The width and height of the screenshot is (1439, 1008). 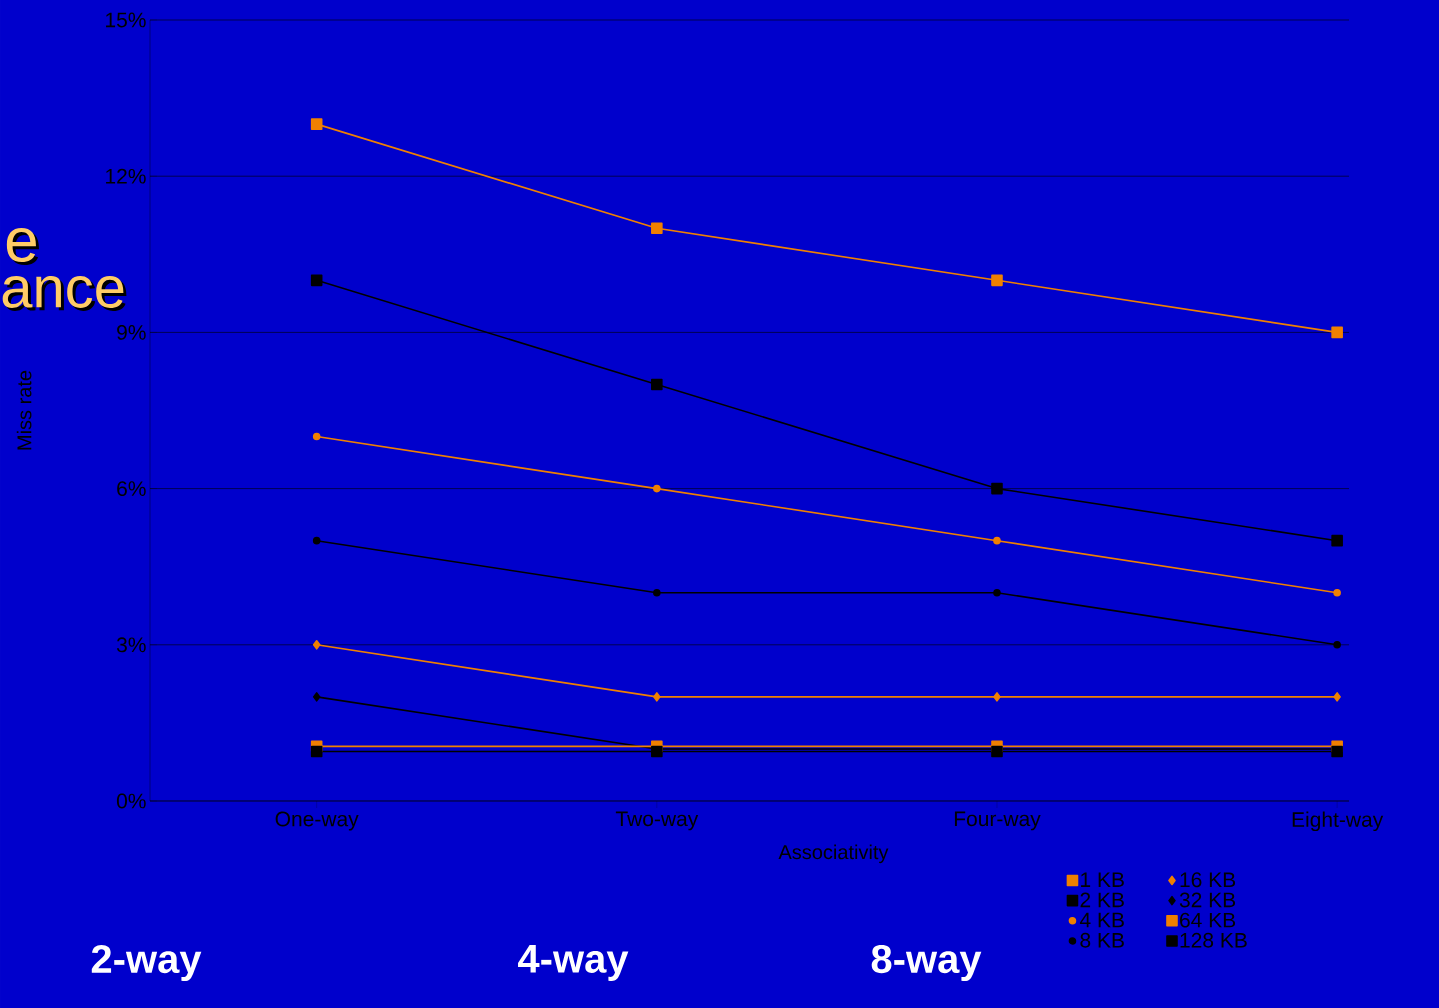 What do you see at coordinates (1101, 920) in the screenshot?
I see `legend-label: 4 KB` at bounding box center [1101, 920].